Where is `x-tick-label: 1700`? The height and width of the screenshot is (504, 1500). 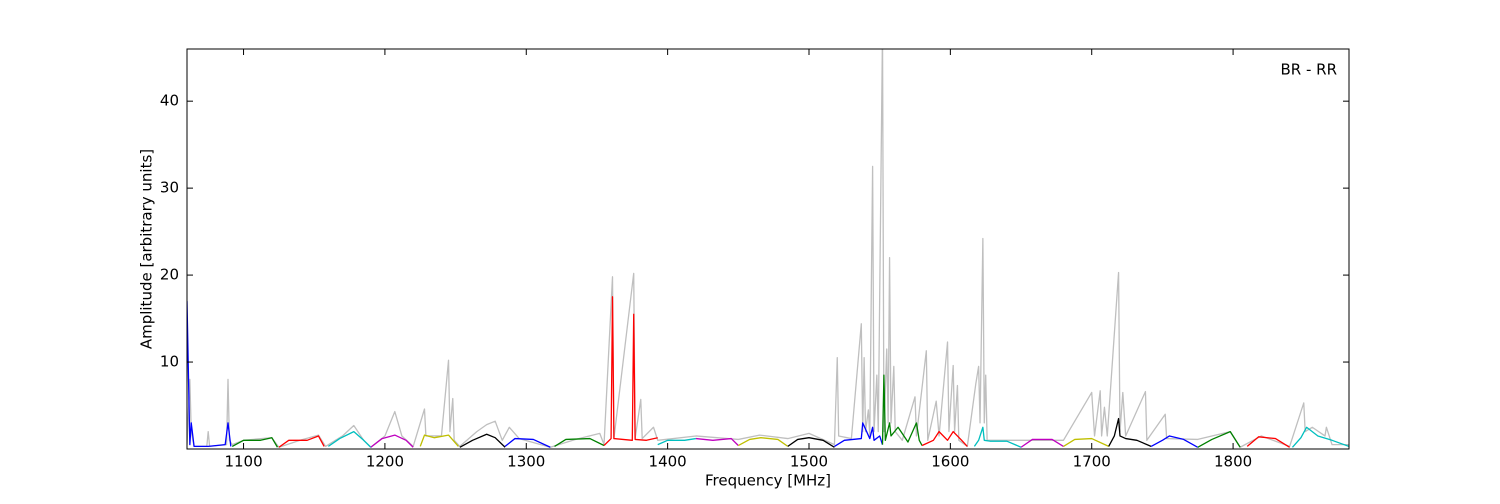
x-tick-label: 1700 is located at coordinates (1092, 462).